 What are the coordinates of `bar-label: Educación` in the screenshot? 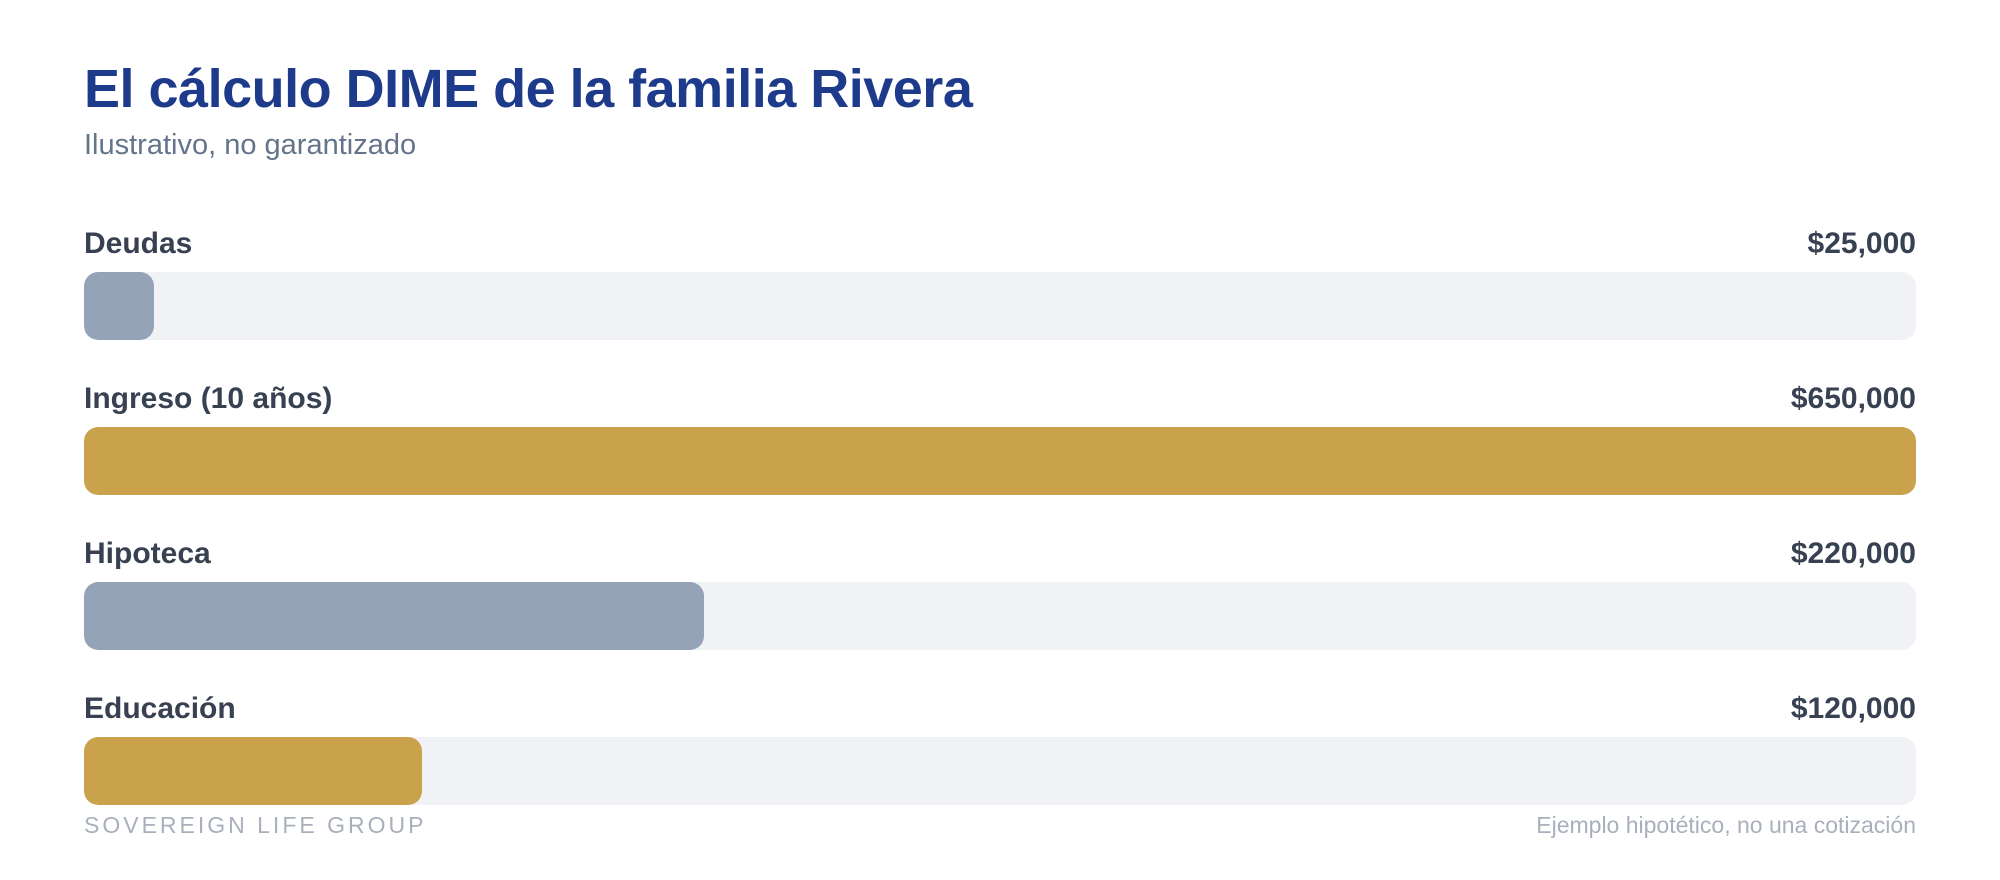 It's located at (160, 708).